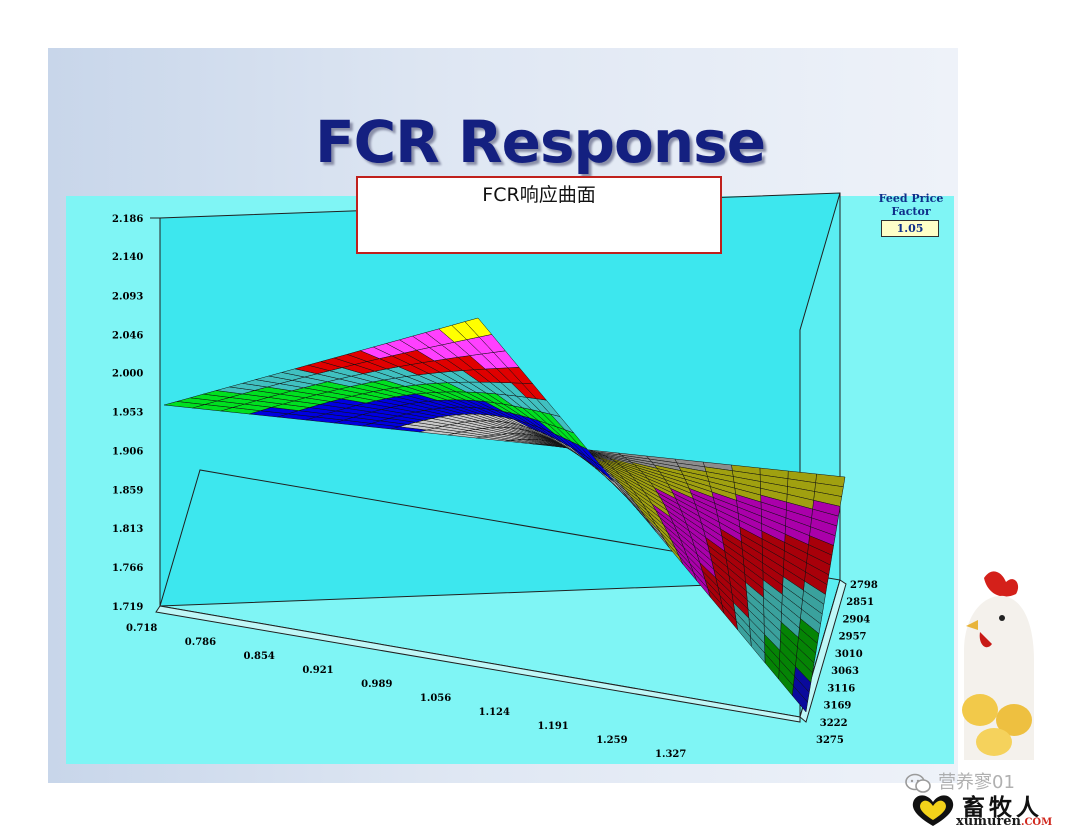 The height and width of the screenshot is (834, 1080). I want to click on z-tick-label: 1.719, so click(127, 607).